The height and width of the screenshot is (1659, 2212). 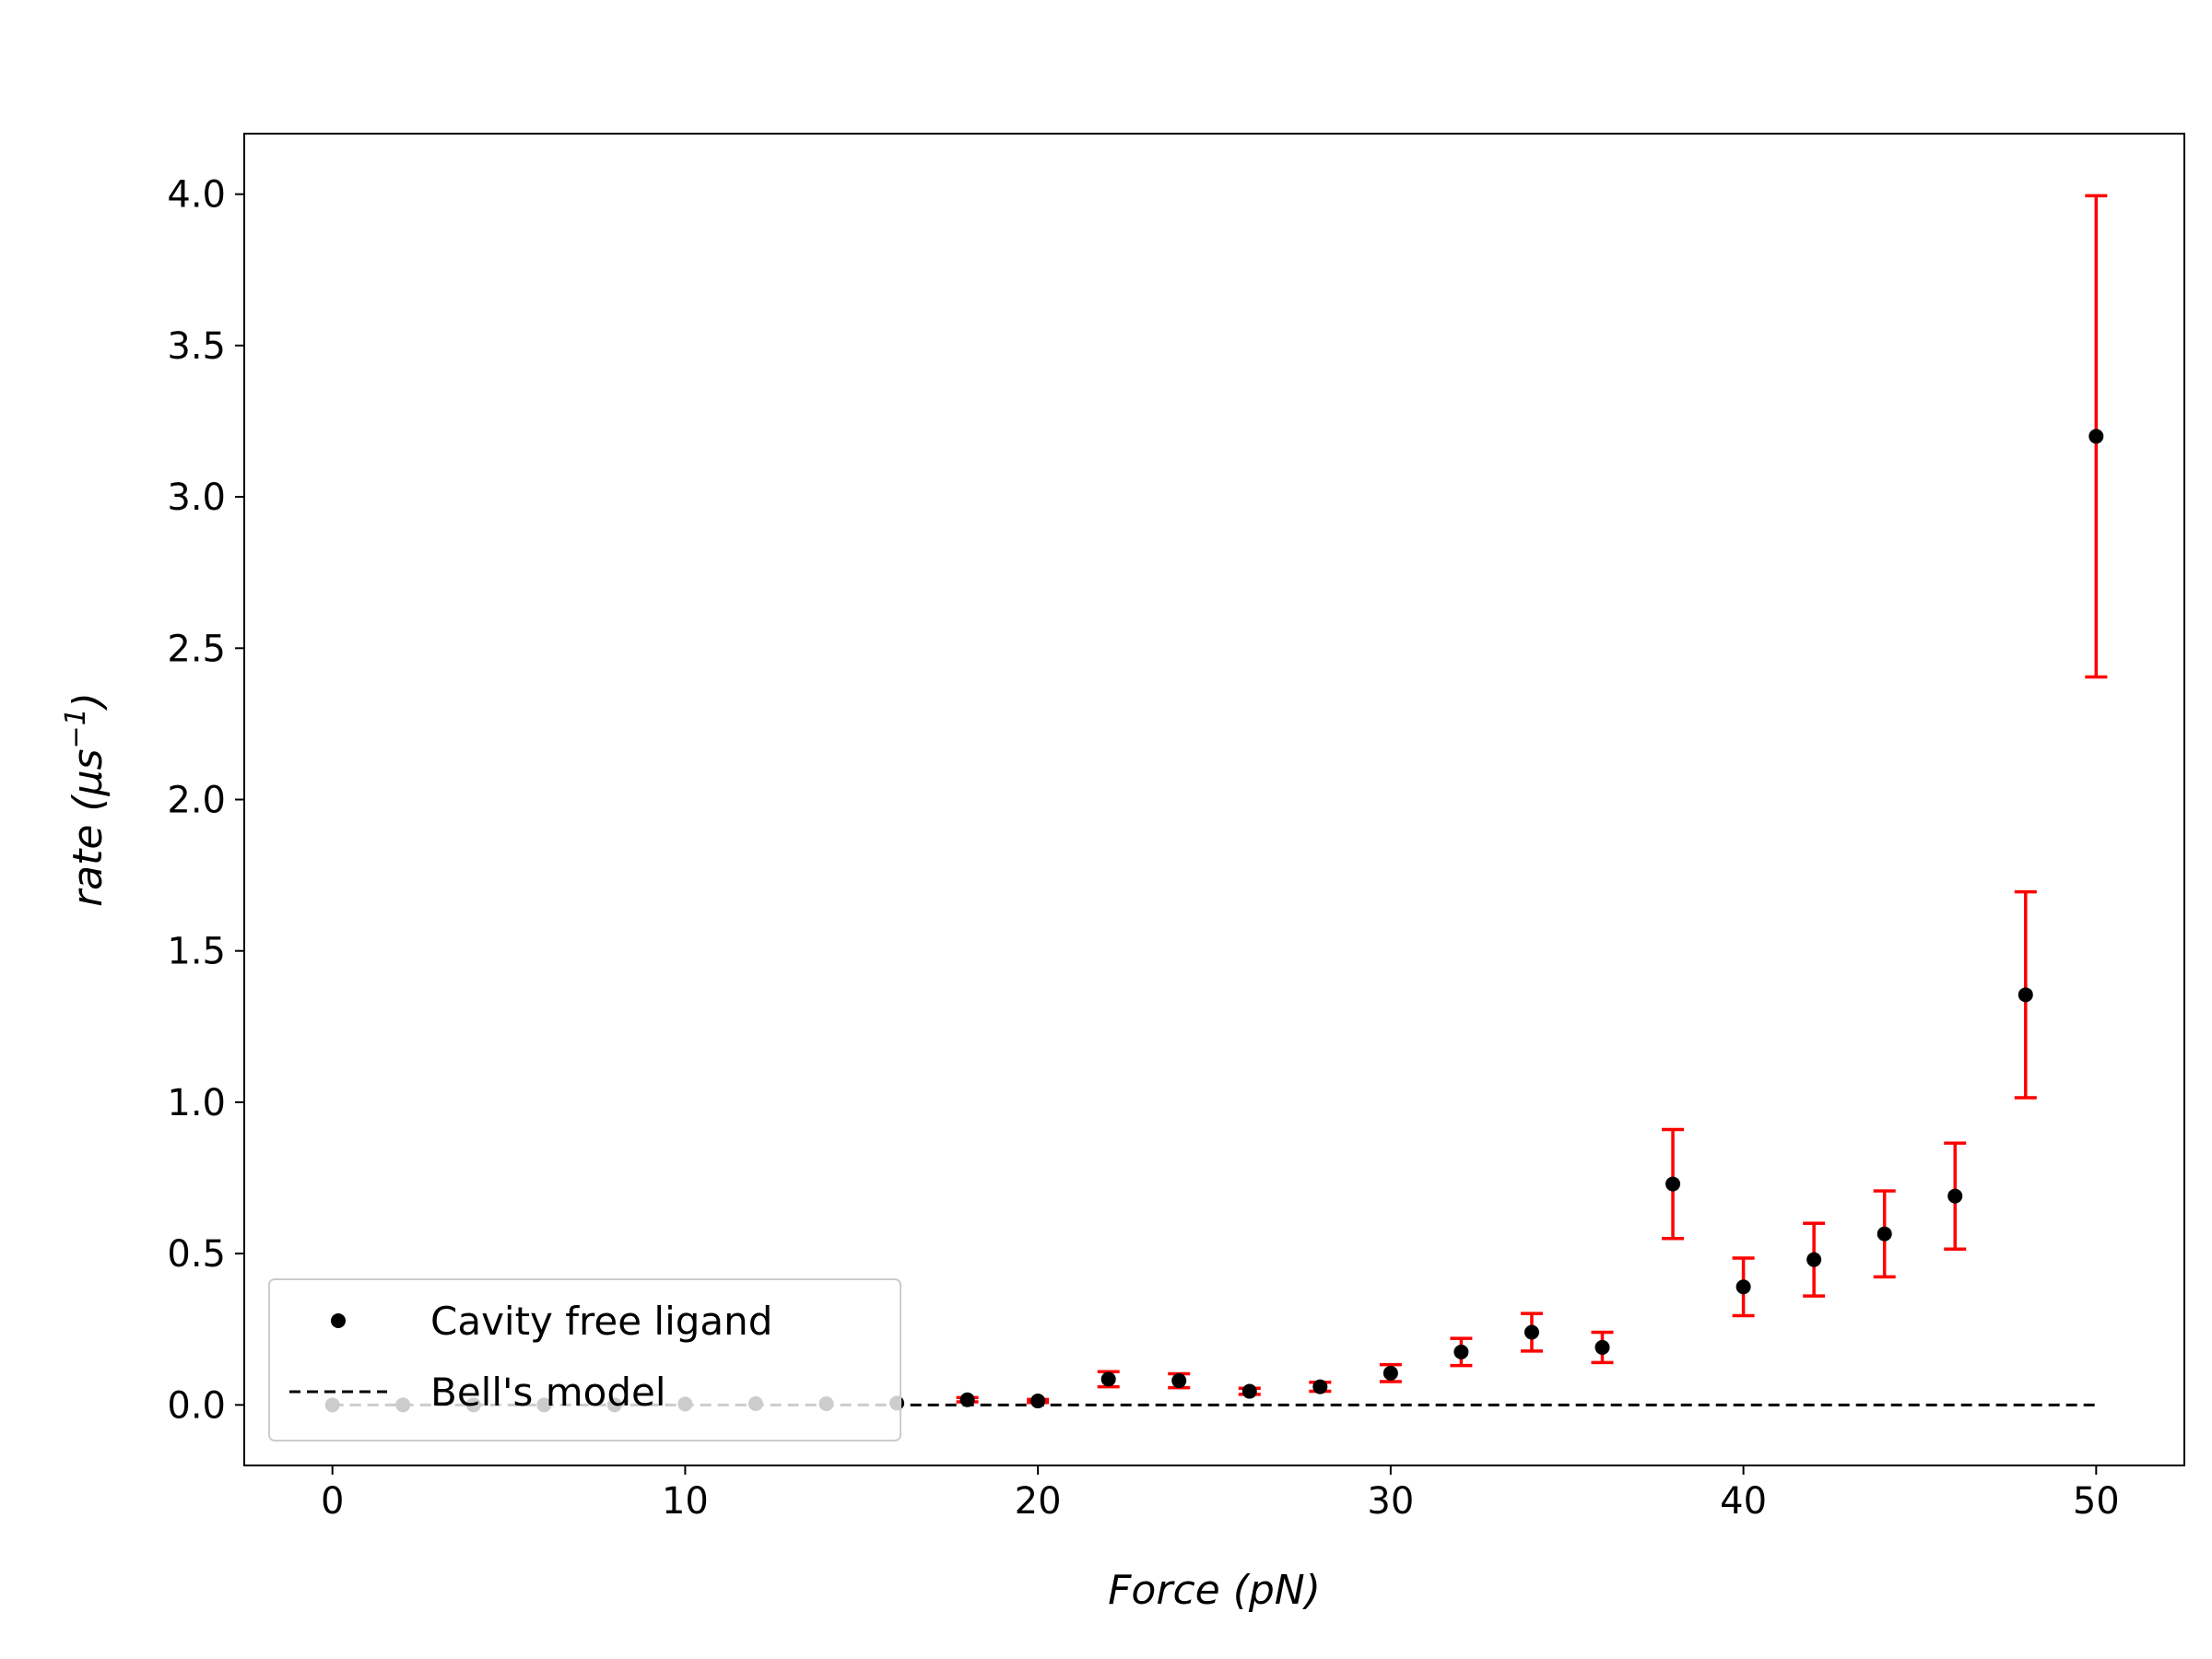 I want to click on y-tick-label: 1.5, so click(x=196, y=952).